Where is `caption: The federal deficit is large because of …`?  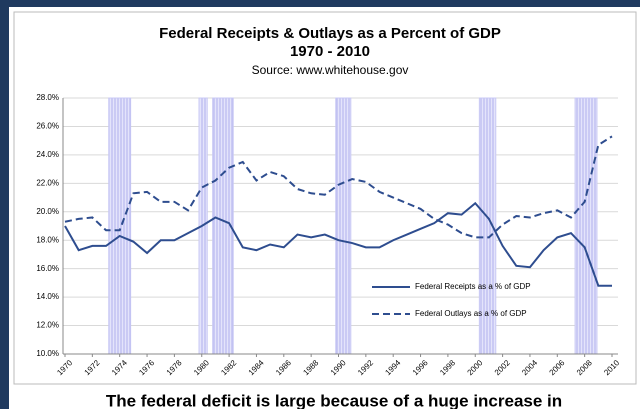 caption: The federal deficit is large because of … is located at coordinates (334, 400).